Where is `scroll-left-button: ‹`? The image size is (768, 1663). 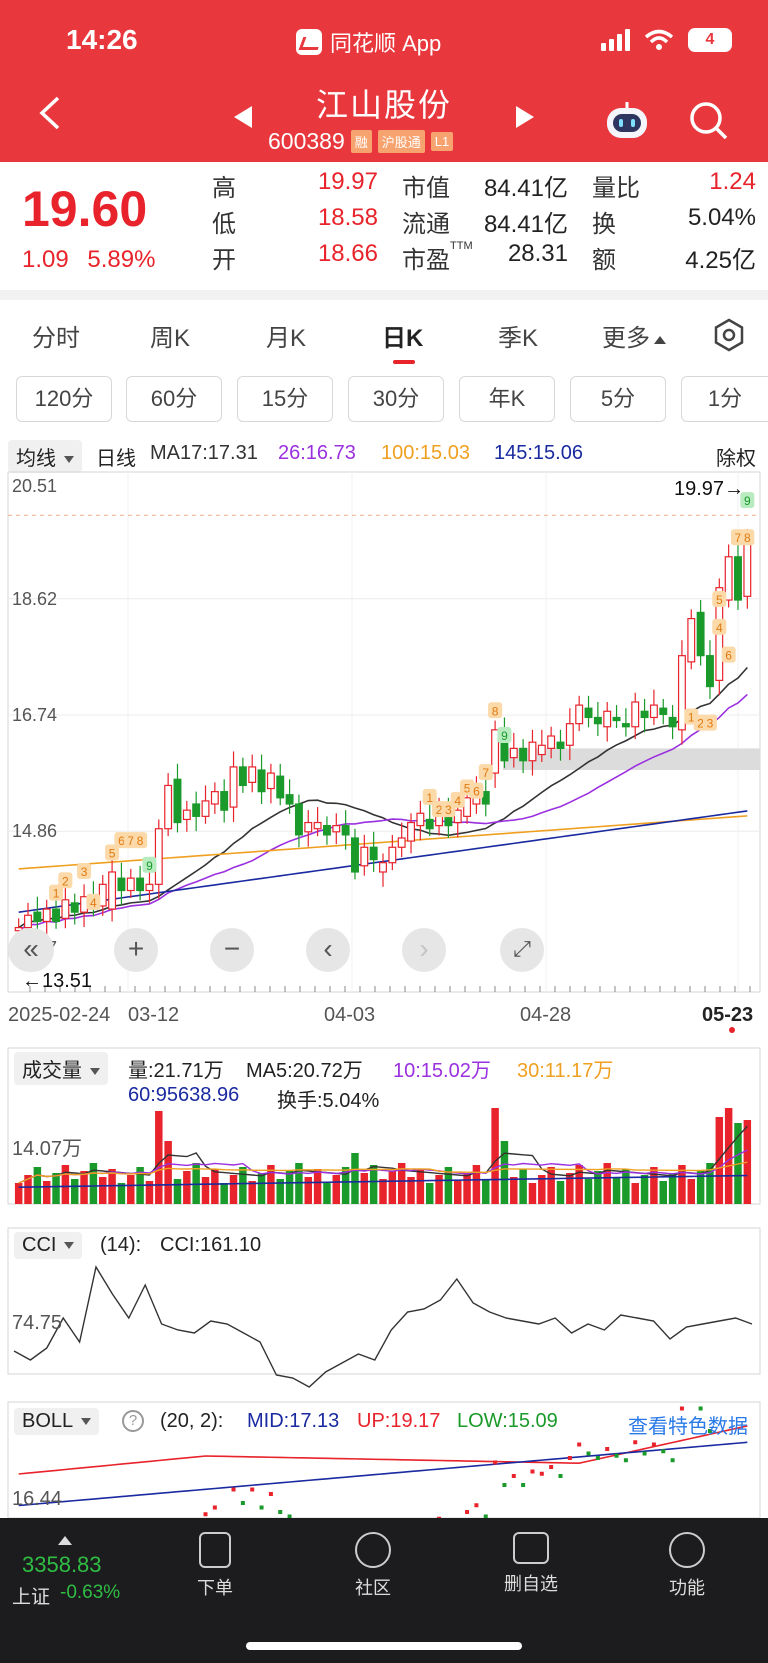
scroll-left-button: ‹ is located at coordinates (328, 950).